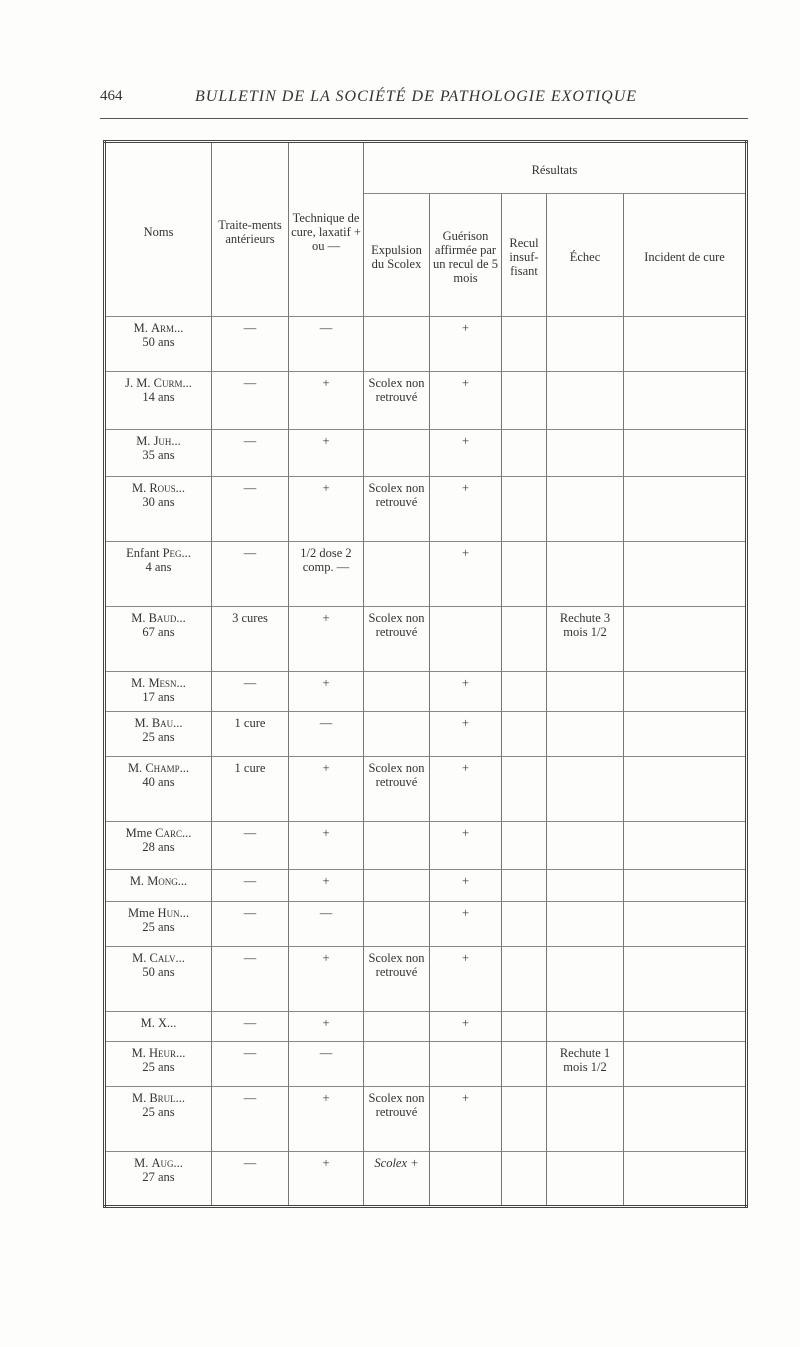 The height and width of the screenshot is (1347, 800). What do you see at coordinates (138, 383) in the screenshot?
I see `name-prefix: J. M.` at bounding box center [138, 383].